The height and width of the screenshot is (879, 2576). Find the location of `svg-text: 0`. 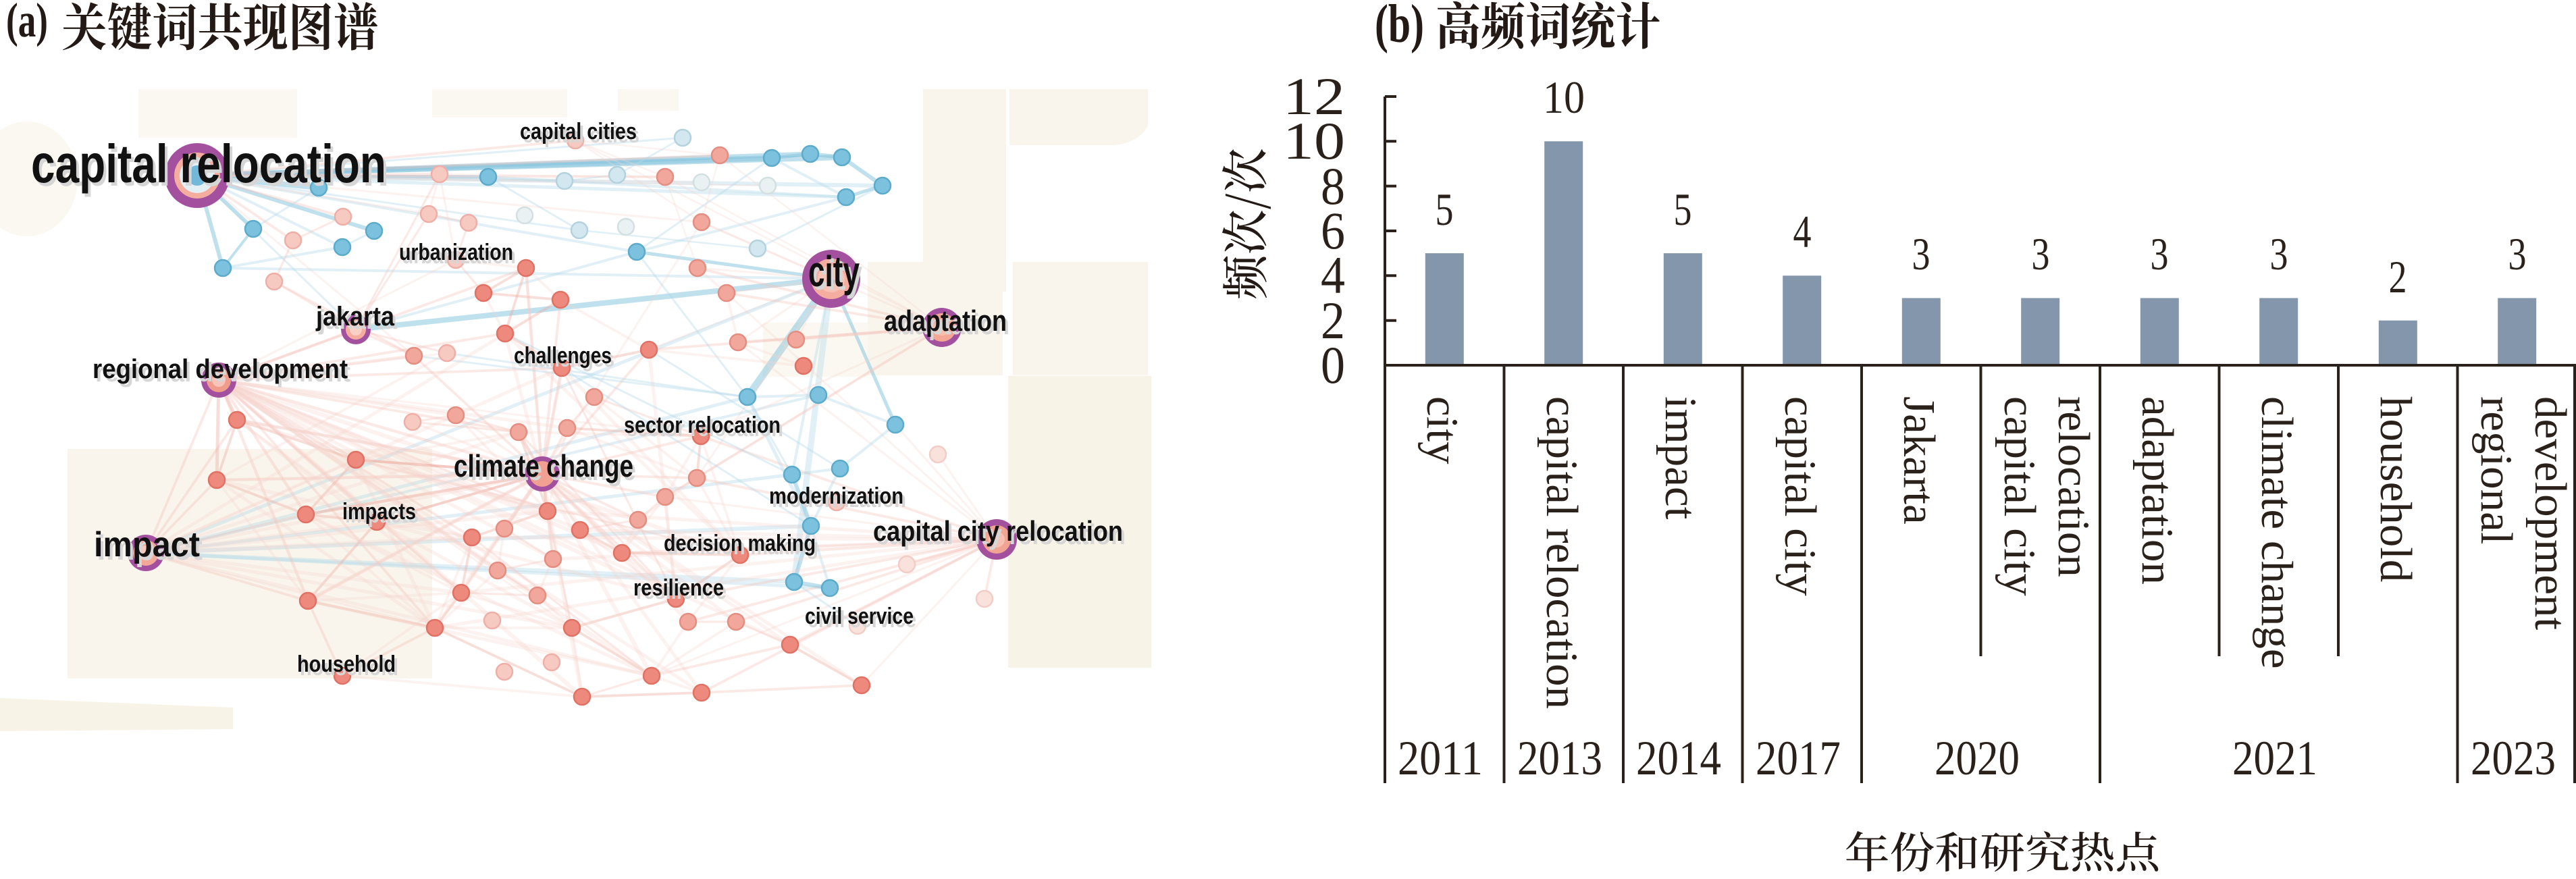

svg-text: 0 is located at coordinates (1333, 365).